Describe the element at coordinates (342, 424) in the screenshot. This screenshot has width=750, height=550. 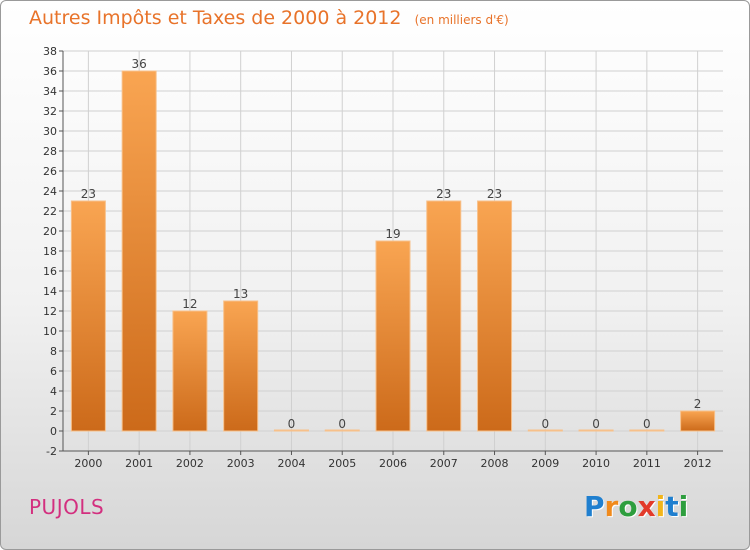
I see `value-label-2005: 0` at that location.